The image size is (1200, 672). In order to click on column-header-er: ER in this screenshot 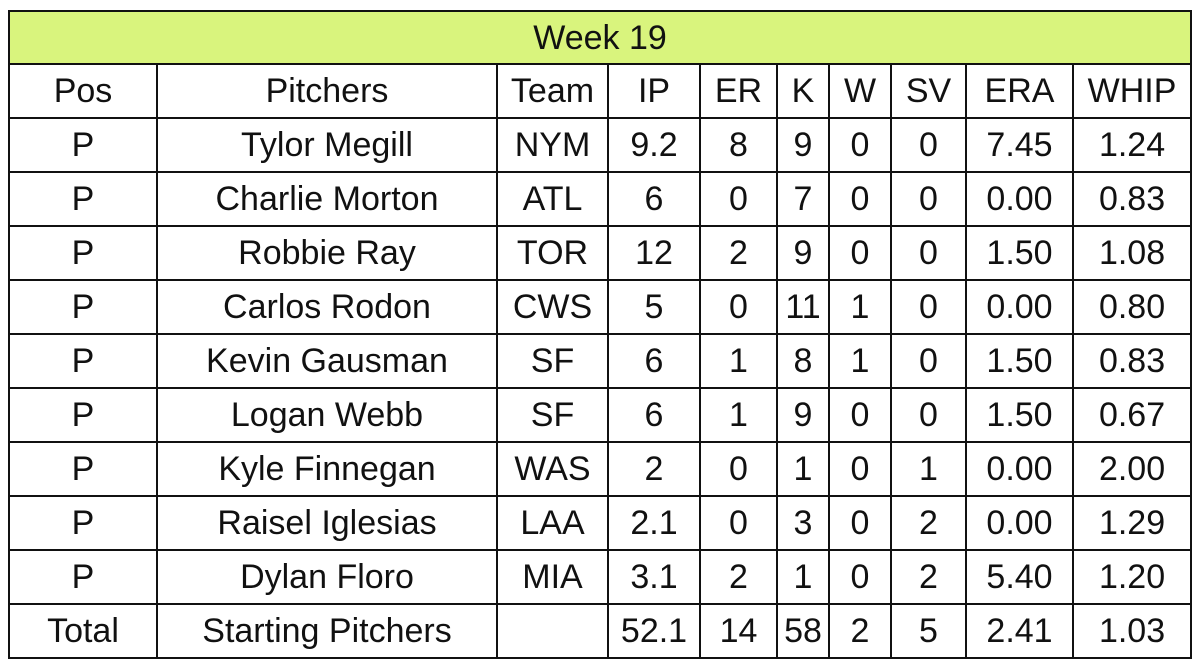, I will do `click(738, 91)`.